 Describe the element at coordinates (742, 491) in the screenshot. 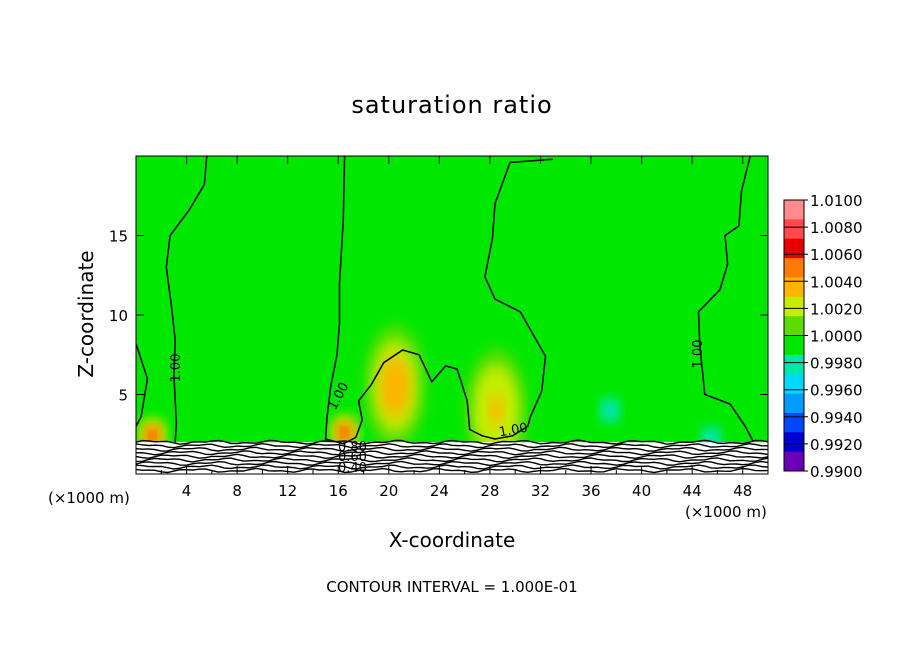

I see `x-tick-label: 48` at that location.